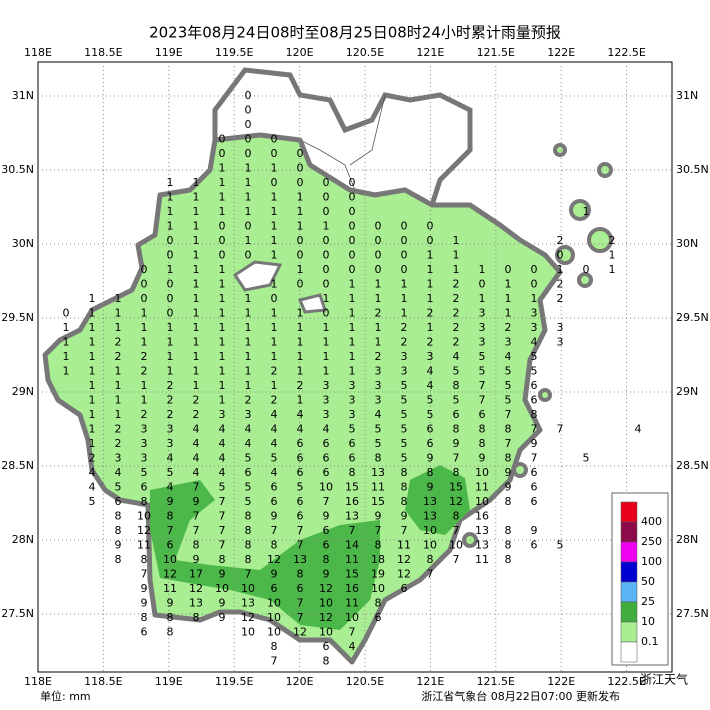 This screenshot has height=710, width=710. Describe the element at coordinates (651, 541) in the screenshot. I see `legend-label: 250` at that location.